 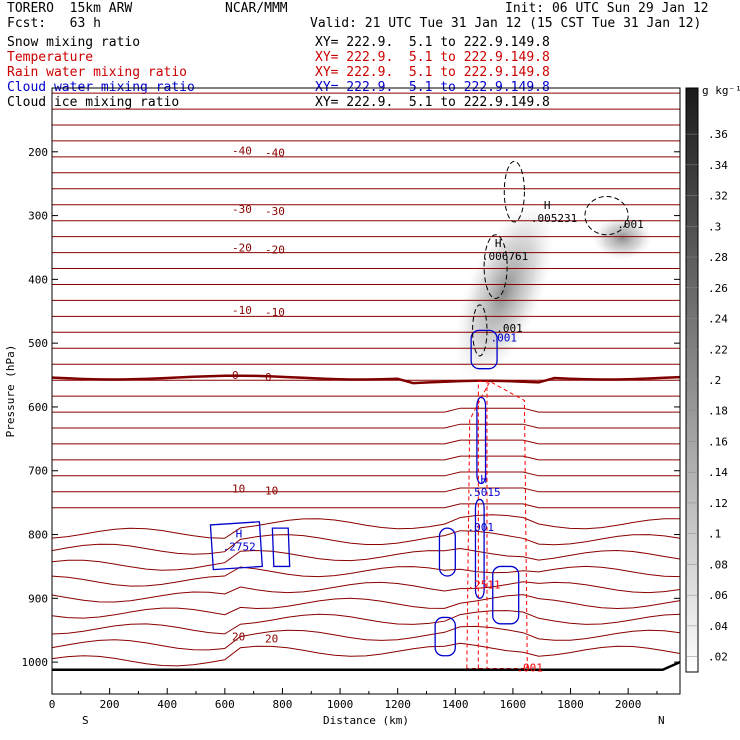 What do you see at coordinates (718, 472) in the screenshot?
I see `colorbar-tick-label: .14` at bounding box center [718, 472].